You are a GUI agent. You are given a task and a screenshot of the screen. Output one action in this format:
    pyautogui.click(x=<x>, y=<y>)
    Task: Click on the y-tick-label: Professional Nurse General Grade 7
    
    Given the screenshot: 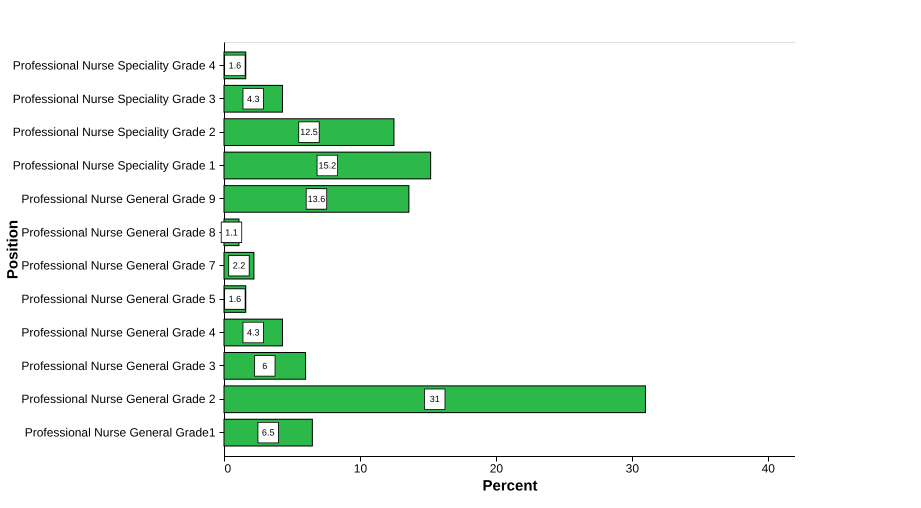 What is the action you would take?
    pyautogui.click(x=118, y=265)
    